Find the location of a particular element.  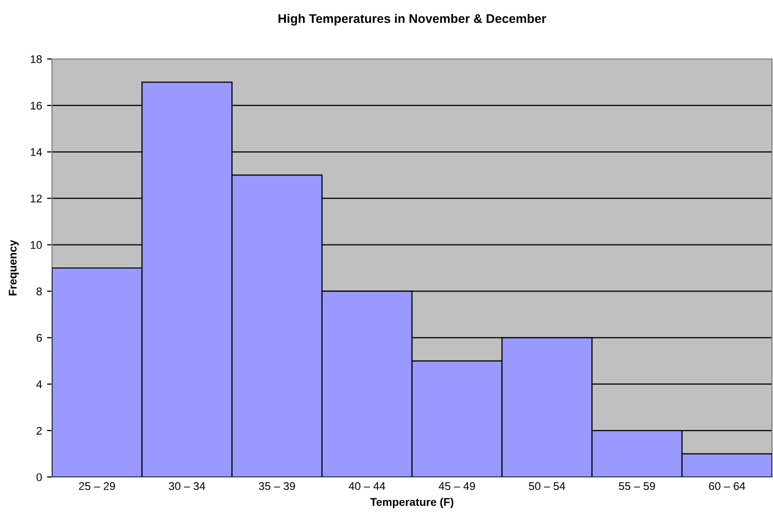

y-tick-label: 0 is located at coordinates (39, 477).